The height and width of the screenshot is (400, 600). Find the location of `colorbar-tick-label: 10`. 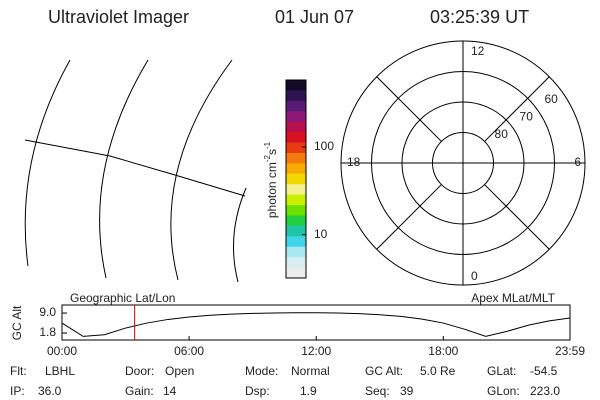

colorbar-tick-label: 10 is located at coordinates (321, 234).